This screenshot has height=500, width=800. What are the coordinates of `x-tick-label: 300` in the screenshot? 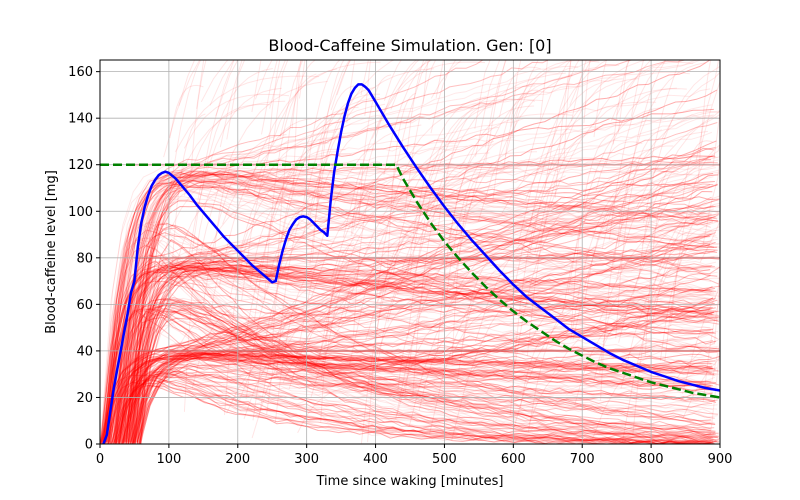 It's located at (306, 459).